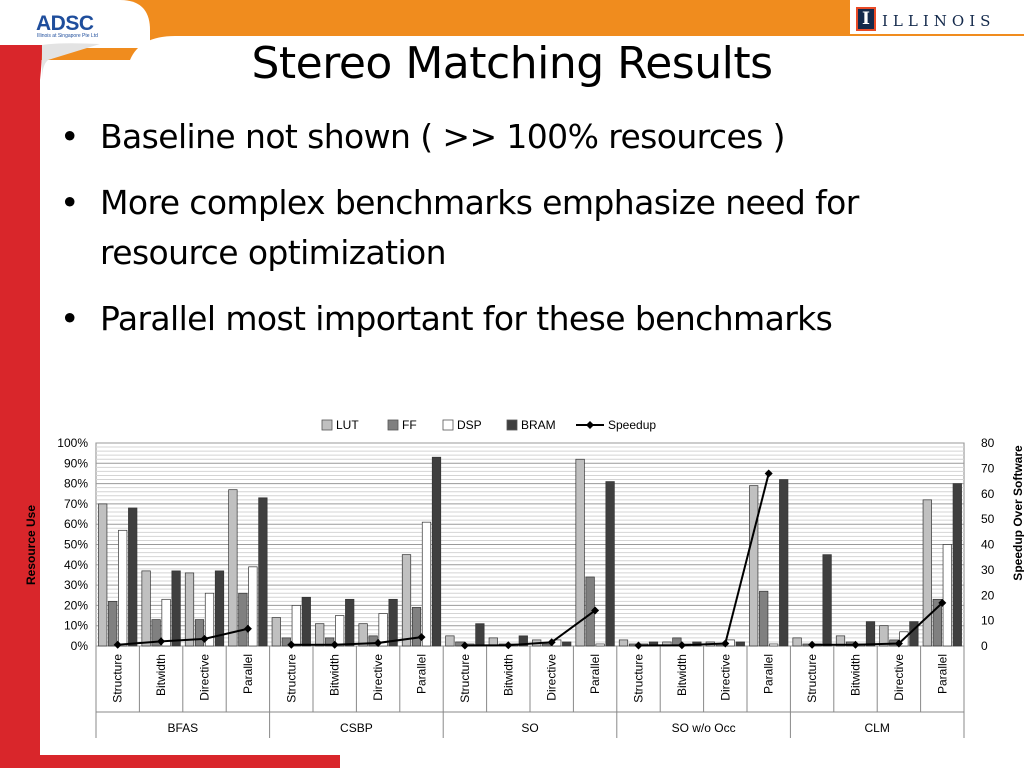 This screenshot has width=1024, height=768. What do you see at coordinates (512, 425) in the screenshot?
I see `legend-swatch-bram` at bounding box center [512, 425].